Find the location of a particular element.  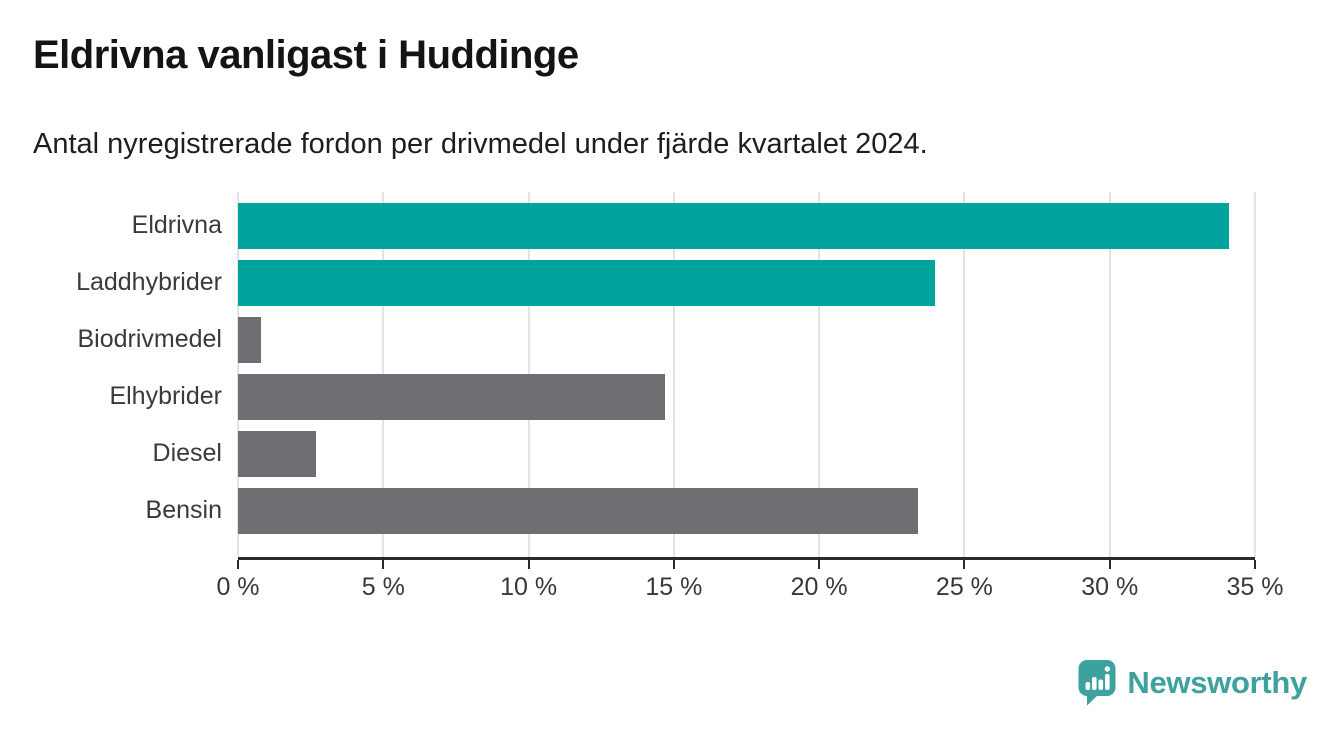

axis-tick-label: 15 % is located at coordinates (674, 587).